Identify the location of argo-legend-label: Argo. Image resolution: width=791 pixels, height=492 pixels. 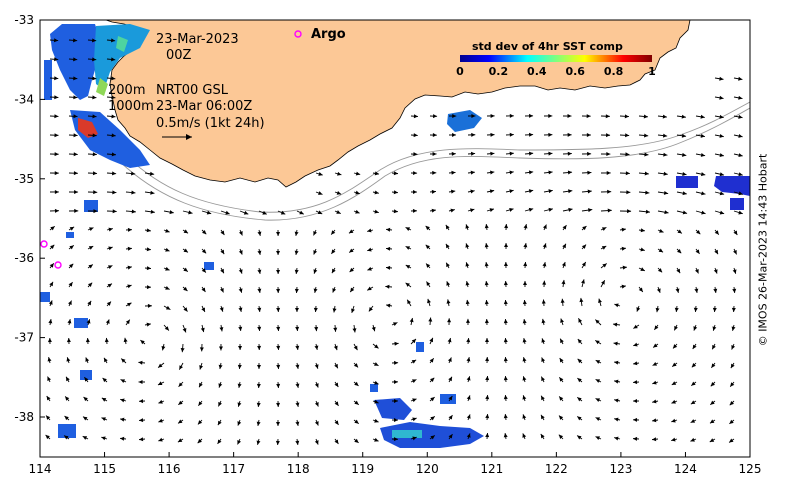
(328, 34).